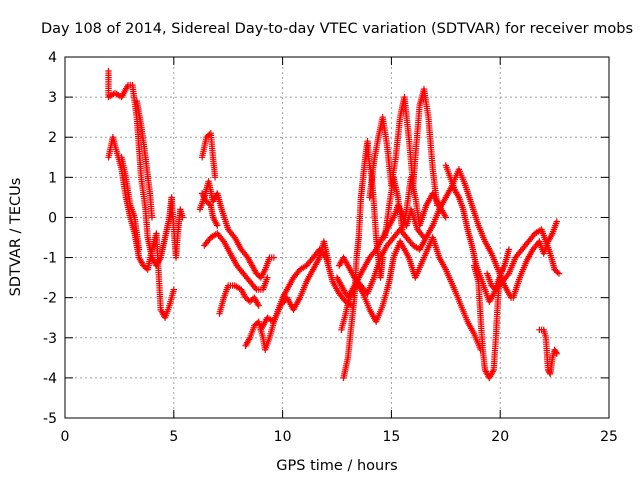 This screenshot has width=640, height=480. What do you see at coordinates (609, 437) in the screenshot?
I see `x-tick-label: 25` at bounding box center [609, 437].